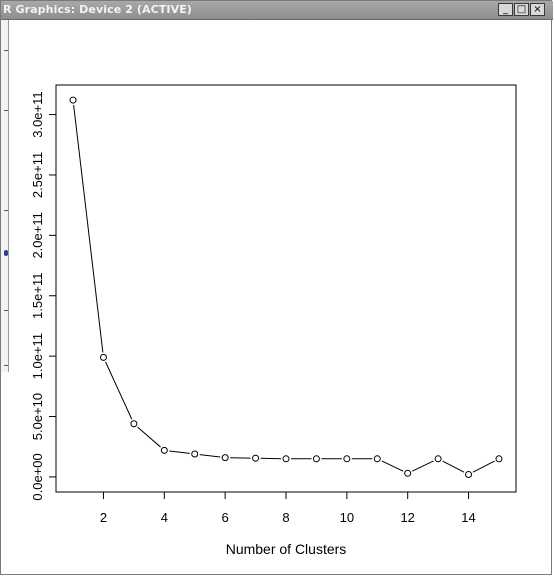 This screenshot has width=554, height=577. I want to click on x-axis: 2 4 6 8 10 12 14, so click(288, 508).